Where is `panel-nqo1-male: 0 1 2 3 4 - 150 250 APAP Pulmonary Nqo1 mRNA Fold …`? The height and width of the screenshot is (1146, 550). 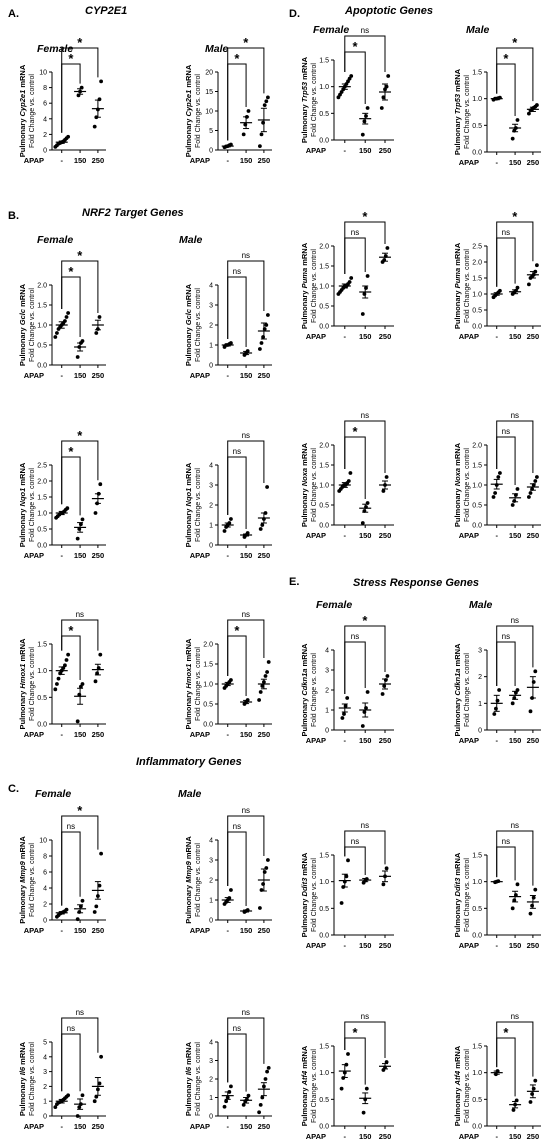 panel-nqo1-male: 0 1 2 3 4 - 150 250 APAP Pulmonary Nqo1 mRNA Fold … is located at coordinates (228, 495).